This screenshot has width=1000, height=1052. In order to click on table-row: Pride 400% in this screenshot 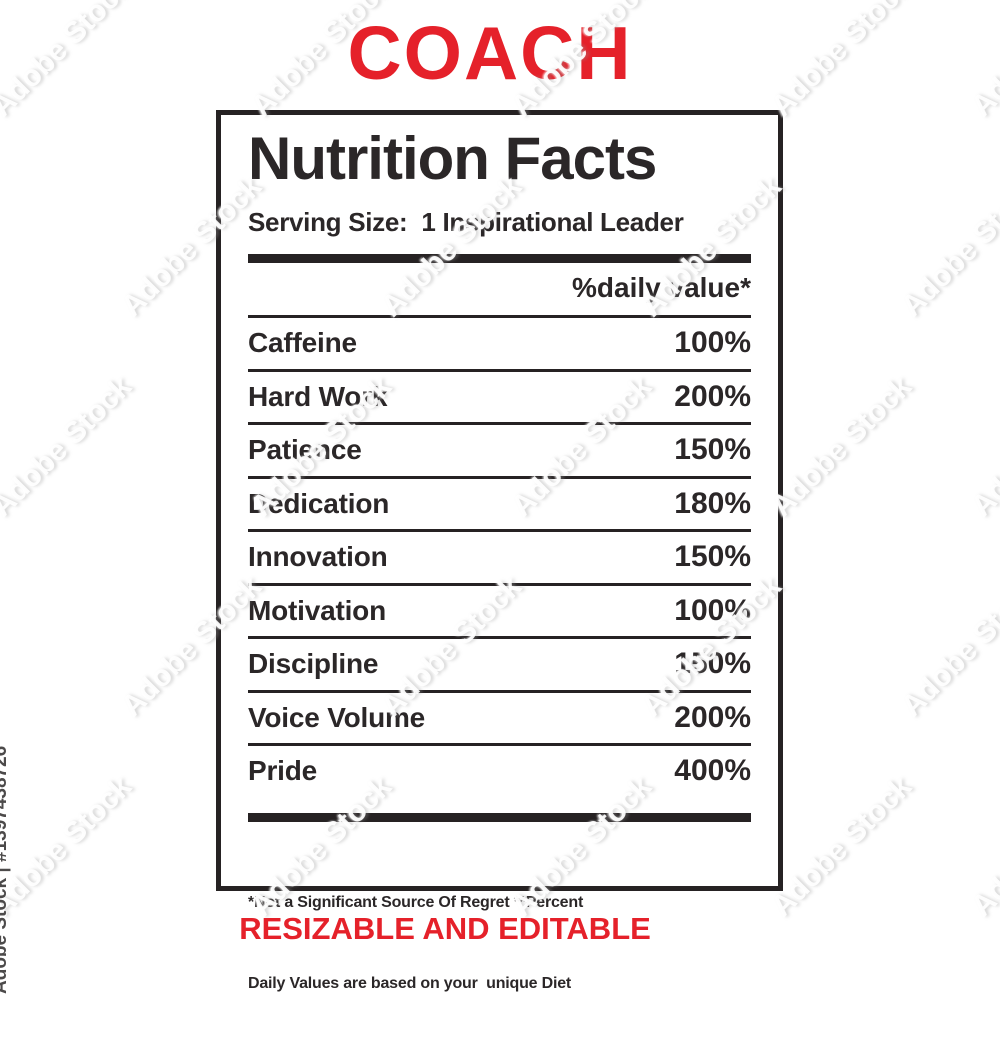, I will do `click(499, 770)`.